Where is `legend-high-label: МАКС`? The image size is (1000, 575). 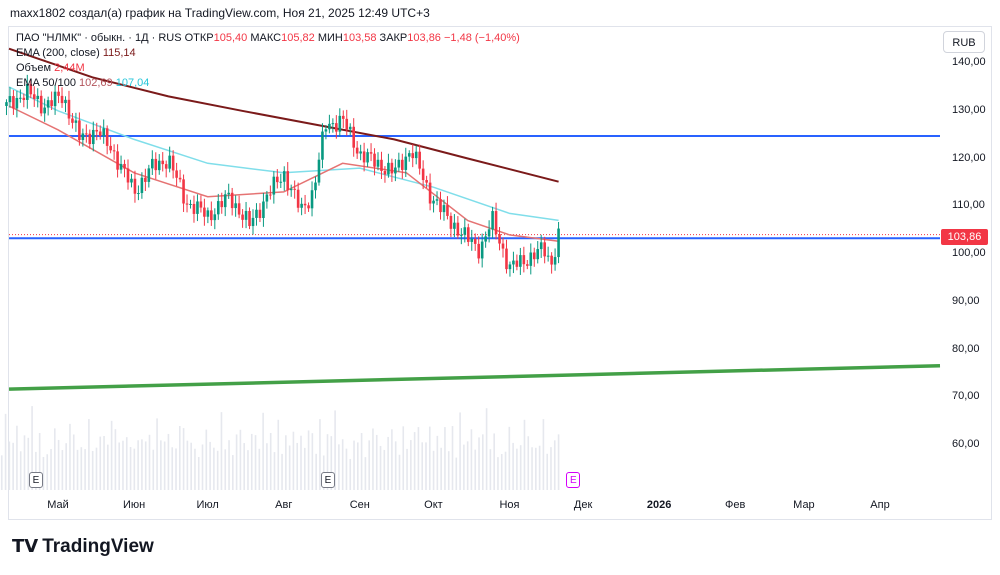 legend-high-label: МАКС is located at coordinates (266, 38).